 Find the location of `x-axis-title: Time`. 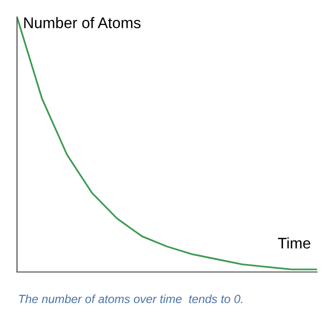

x-axis-title: Time is located at coordinates (294, 243).